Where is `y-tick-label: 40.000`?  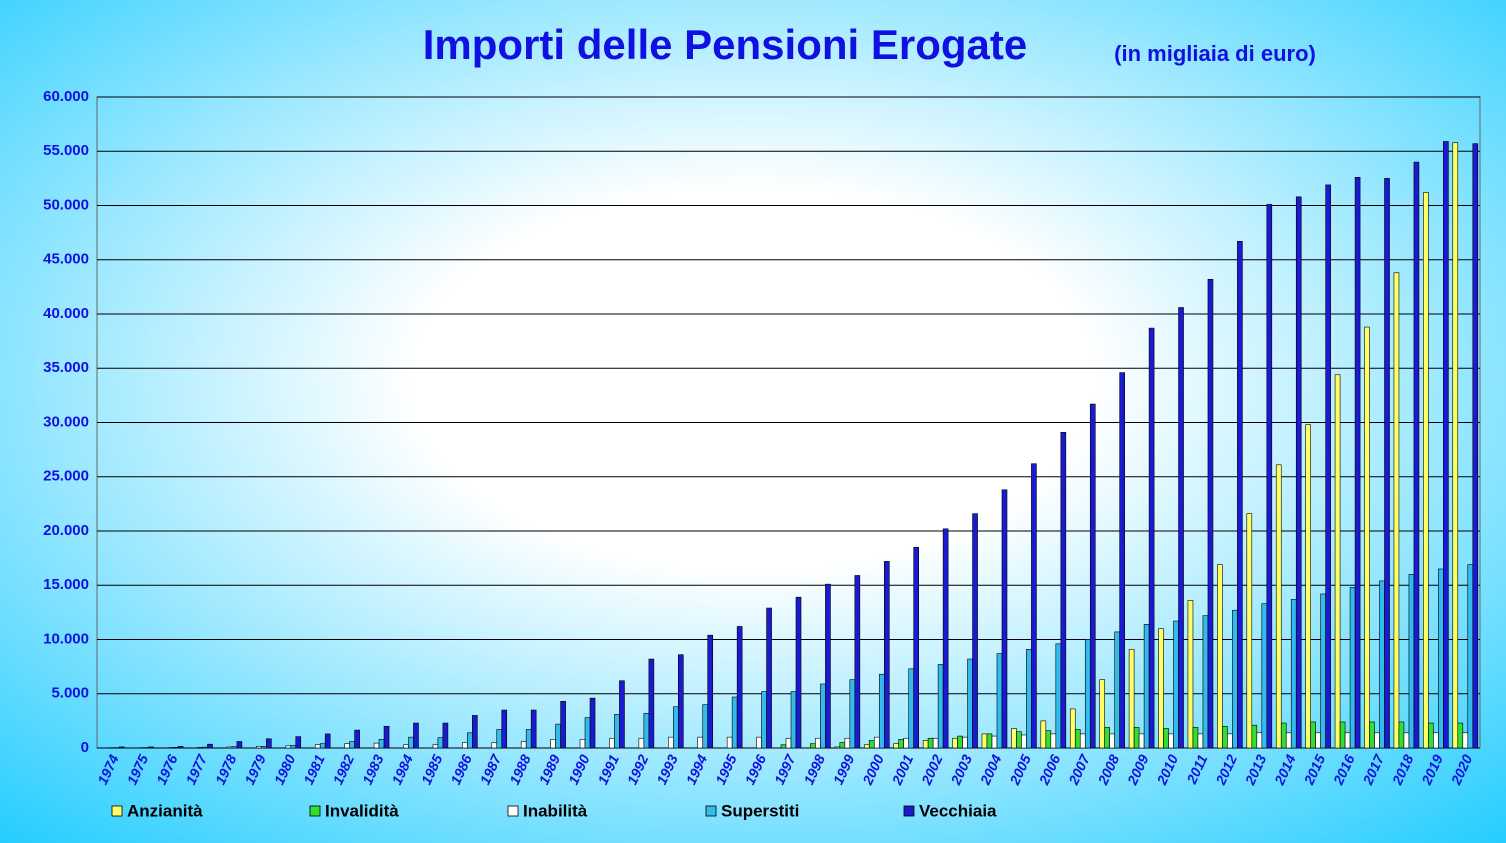
y-tick-label: 40.000 is located at coordinates (66, 313).